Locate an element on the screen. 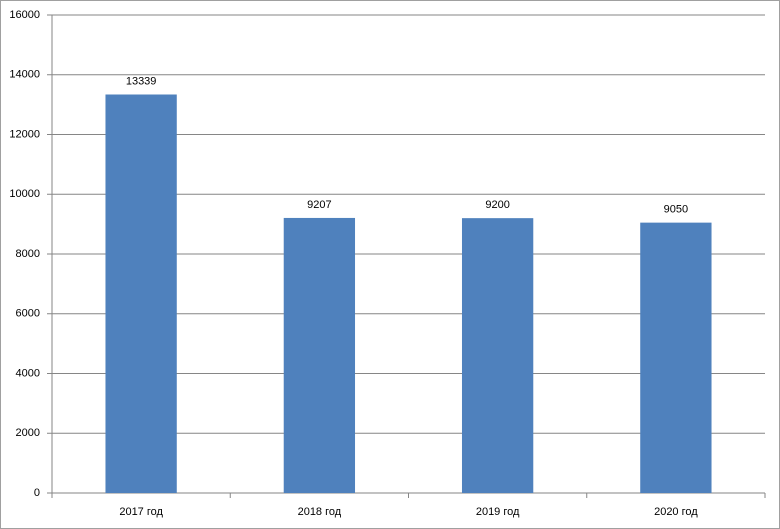 Image resolution: width=780 pixels, height=529 pixels. y-tick-label: 10000 is located at coordinates (24, 194).